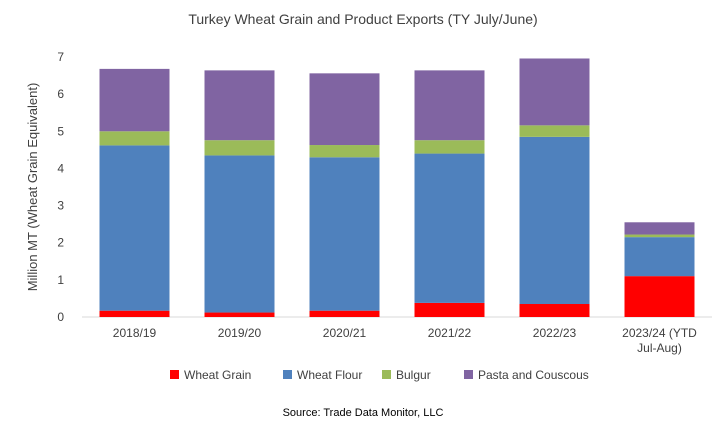 The height and width of the screenshot is (441, 726). I want to click on y-tick-label: 5, so click(60, 131).